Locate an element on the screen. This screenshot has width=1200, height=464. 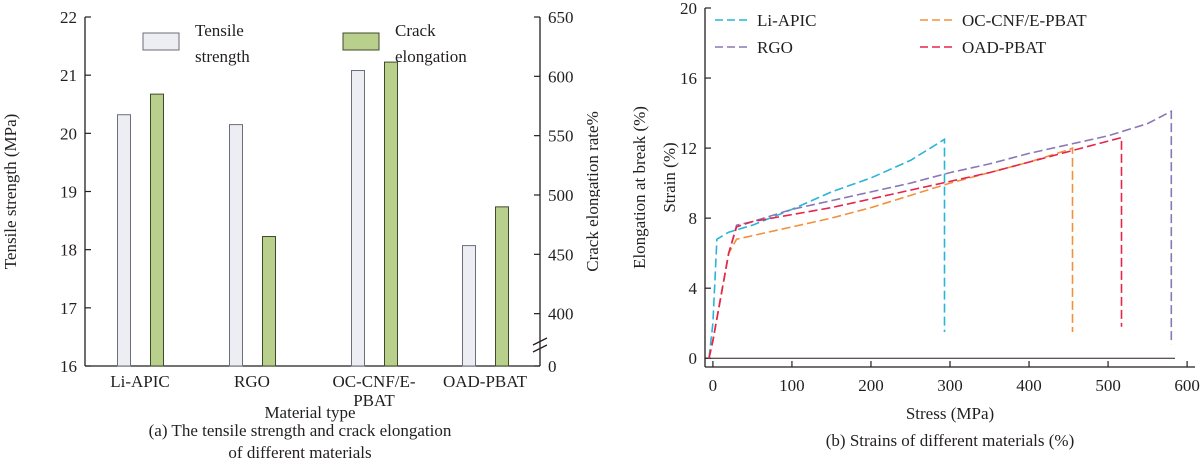
y-tick-label: 4 is located at coordinates (693, 288).